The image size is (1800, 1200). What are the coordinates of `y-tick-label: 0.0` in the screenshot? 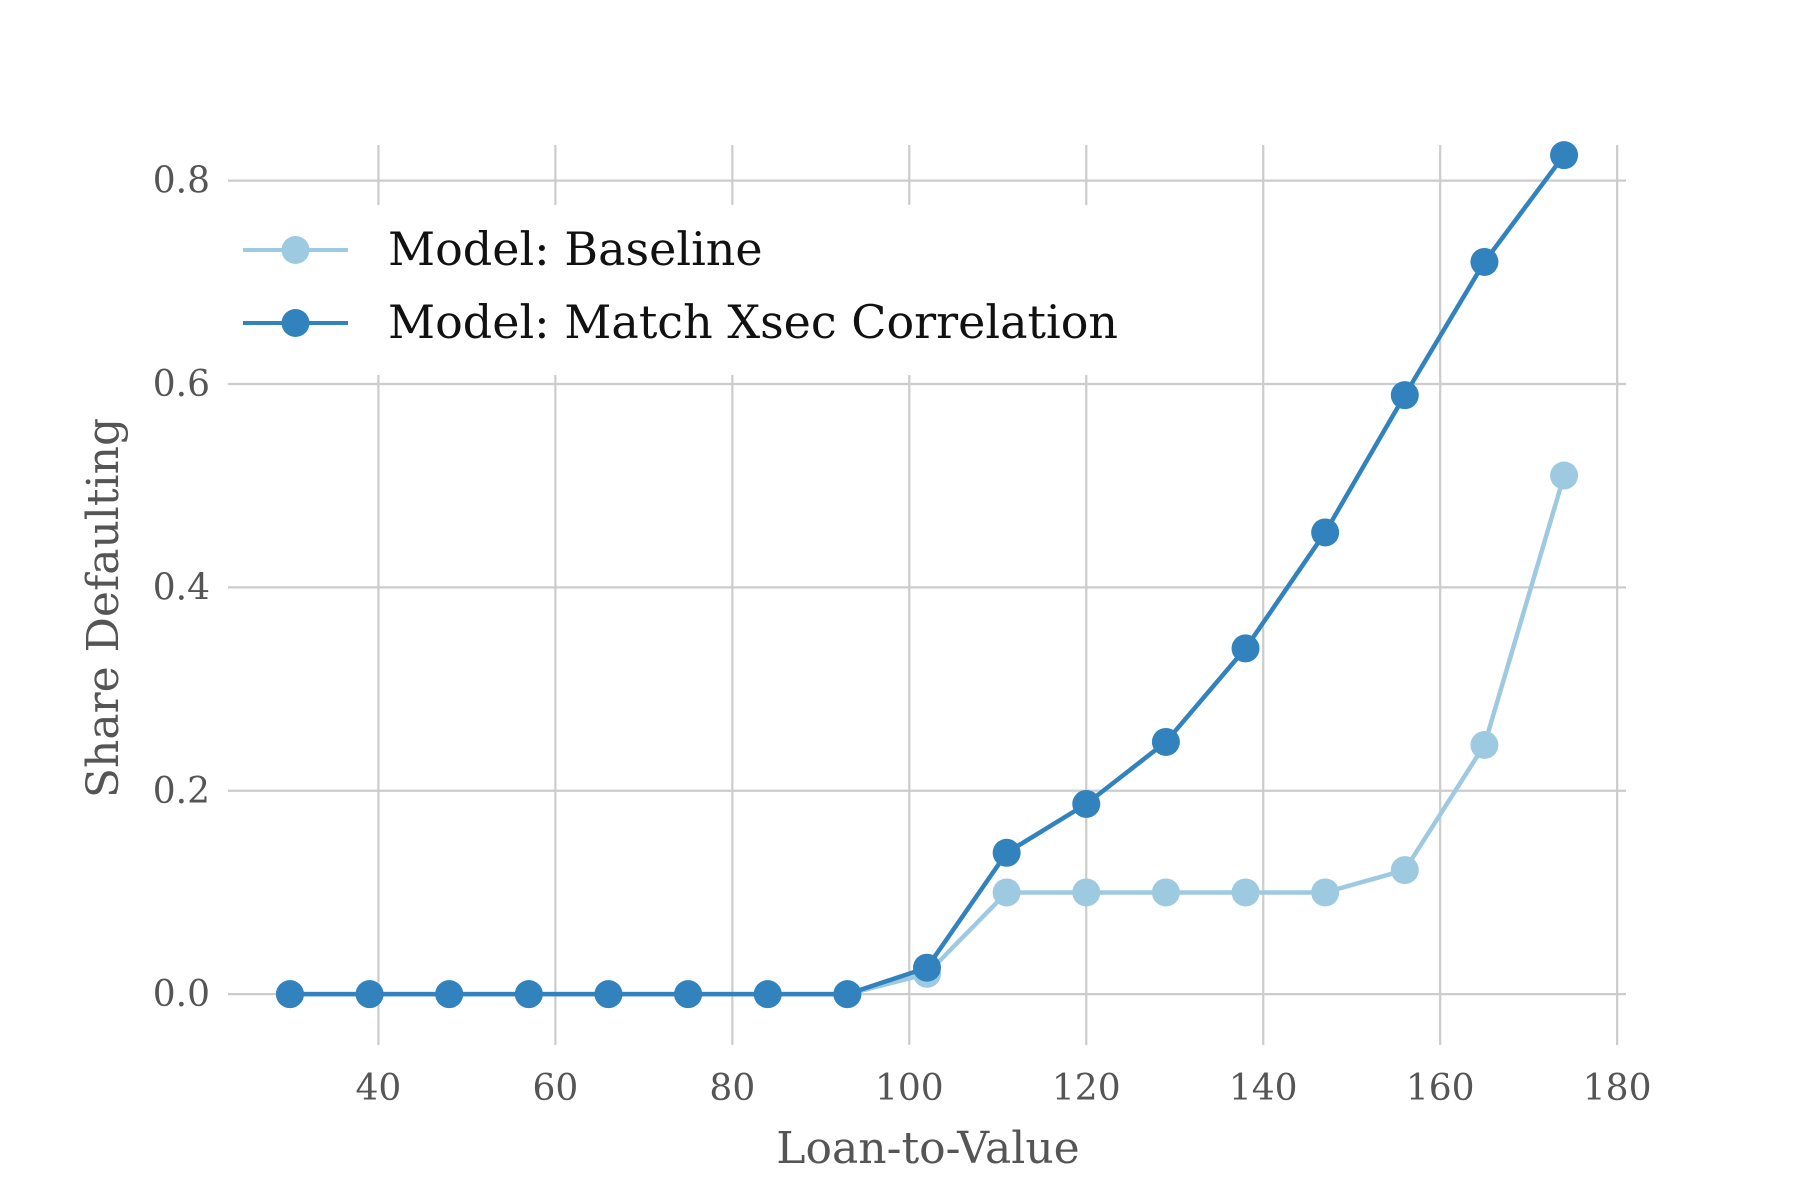 It's located at (181, 994).